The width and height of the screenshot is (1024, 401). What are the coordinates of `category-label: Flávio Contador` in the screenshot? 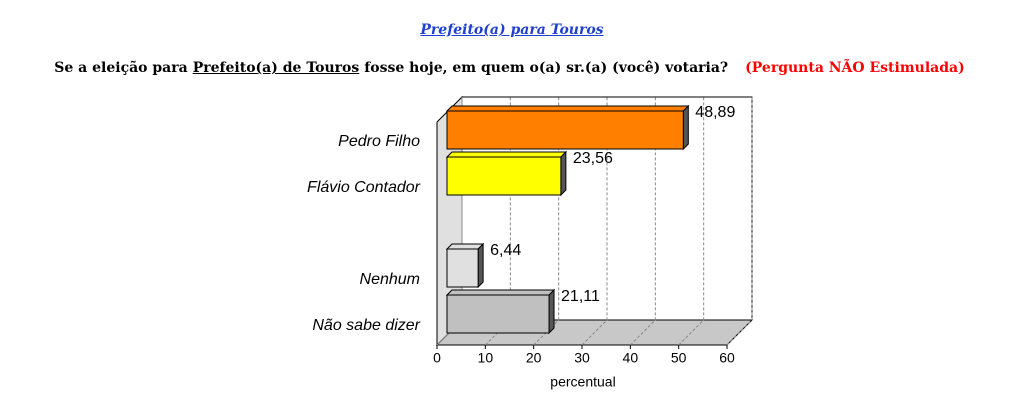 It's located at (364, 187).